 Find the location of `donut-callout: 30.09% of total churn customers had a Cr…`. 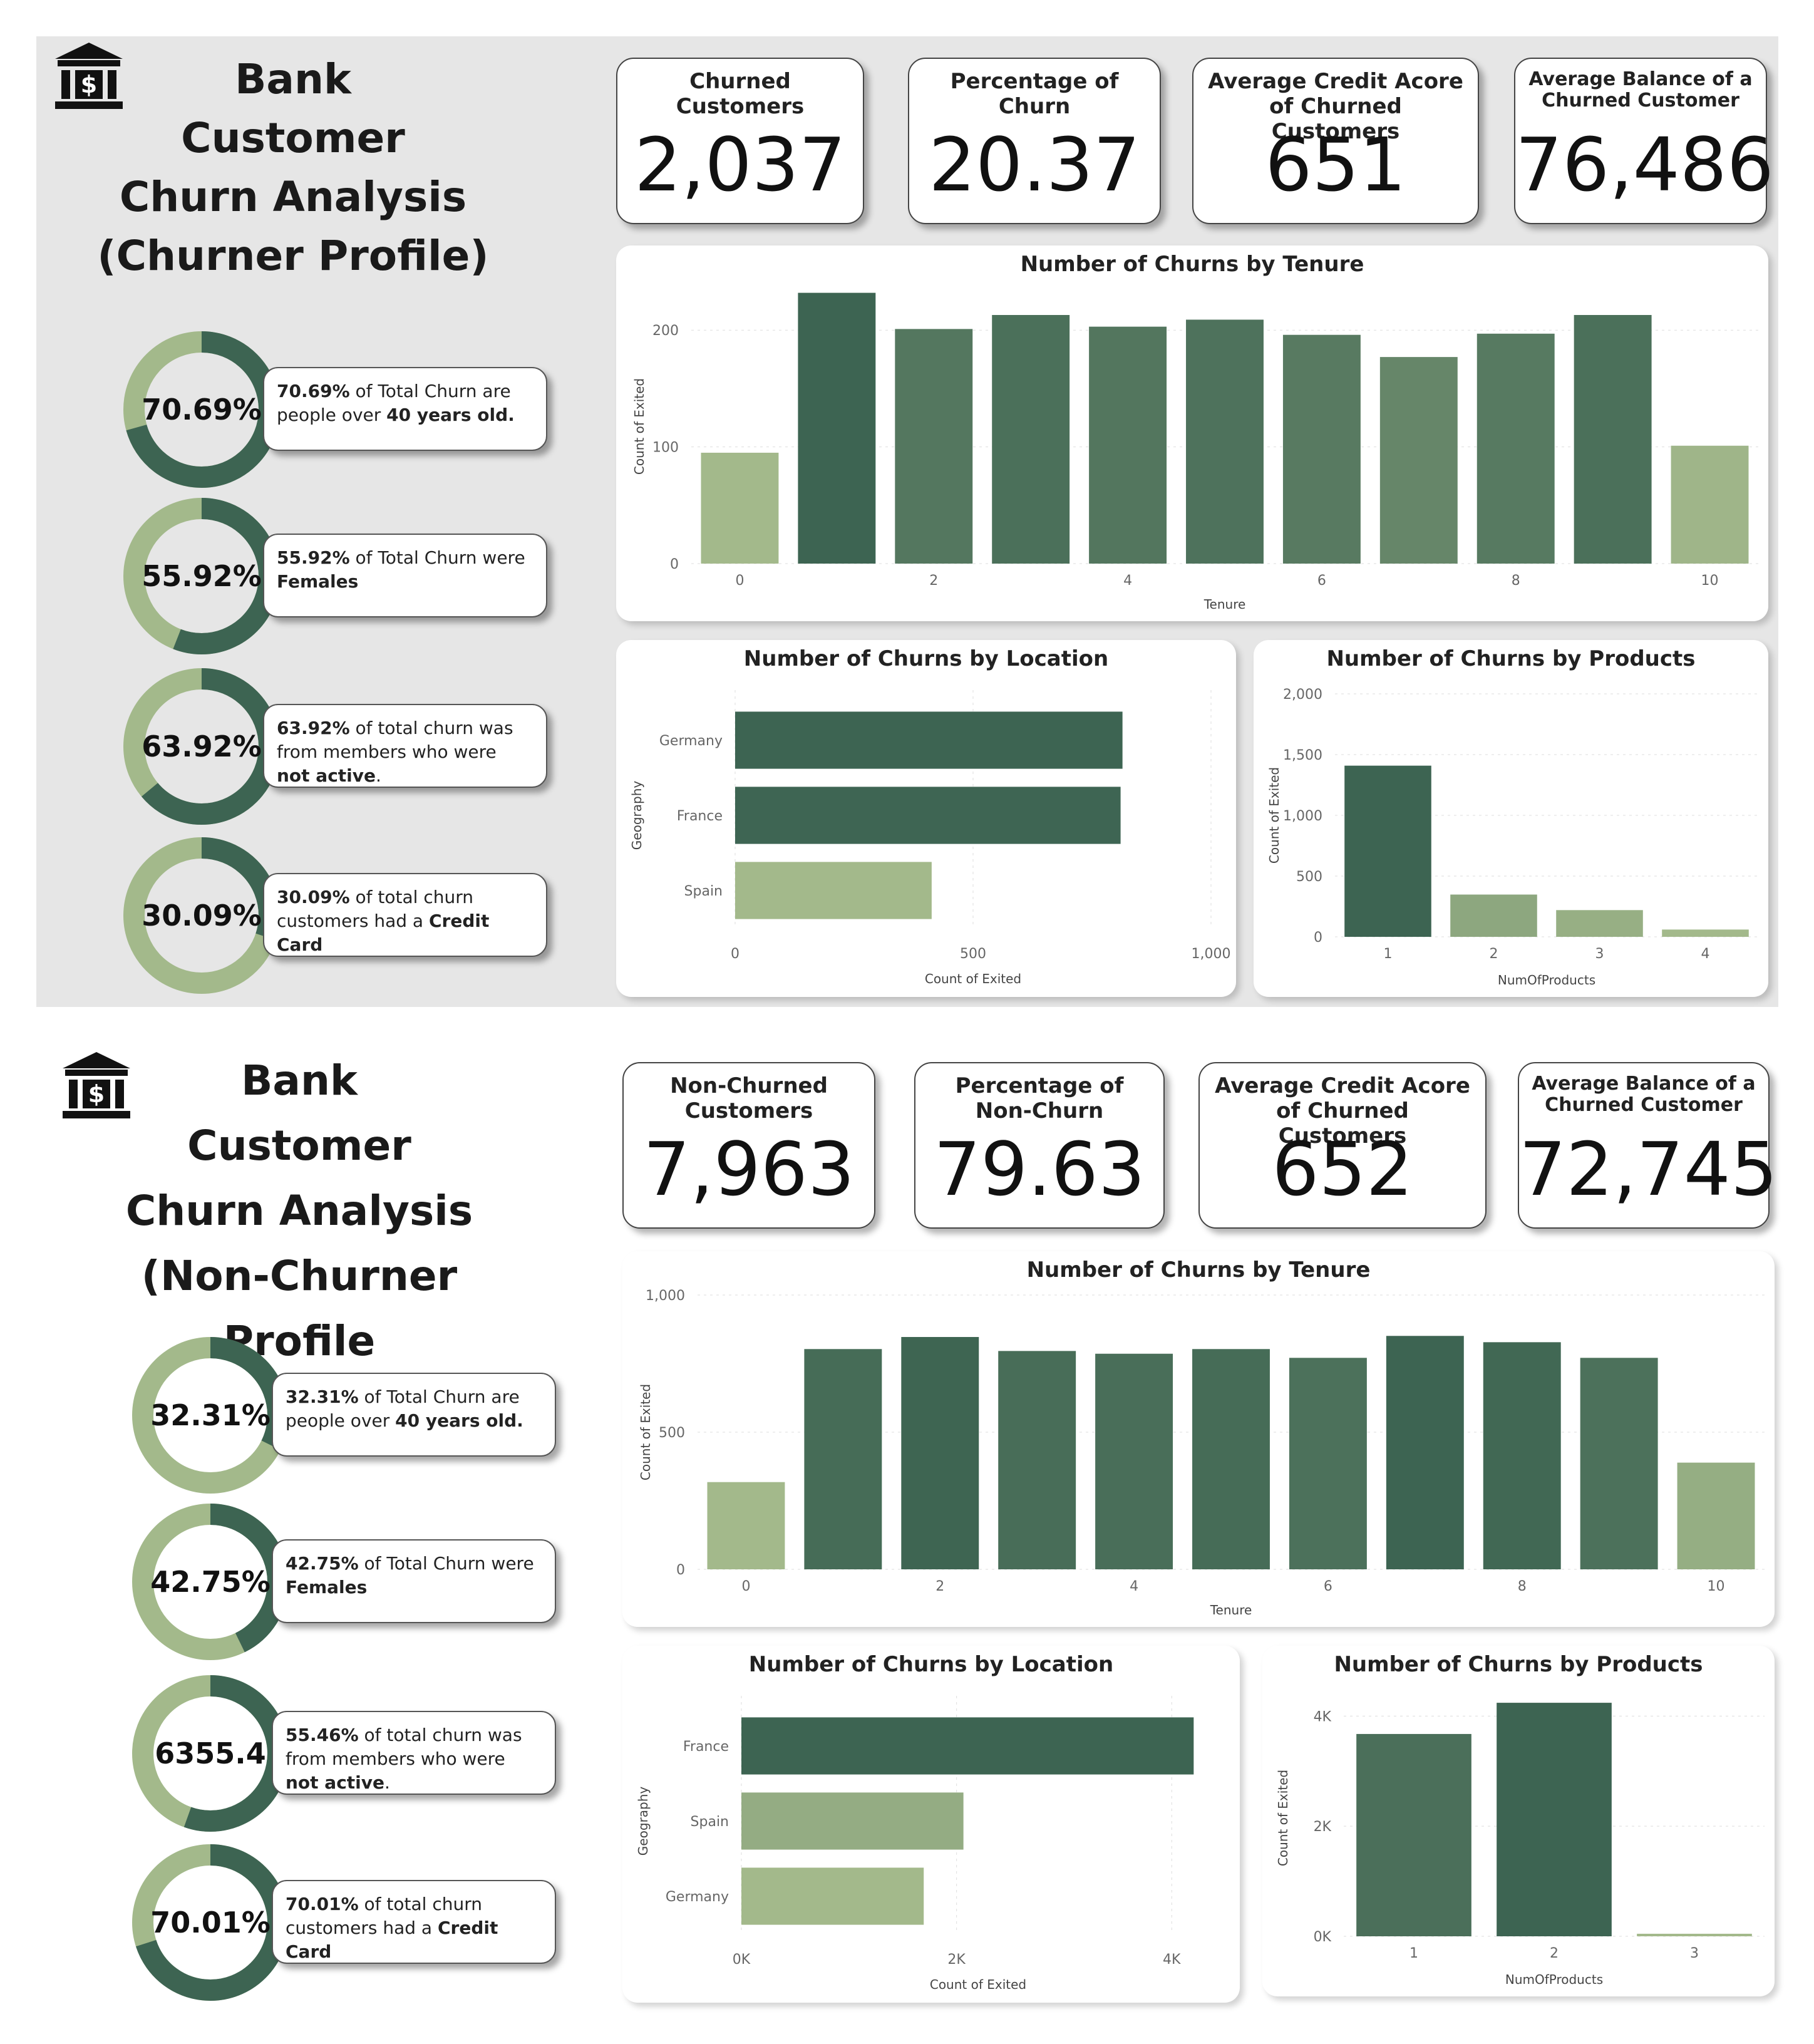

donut-callout: 30.09% of total churn customers had a Cr… is located at coordinates (405, 915).